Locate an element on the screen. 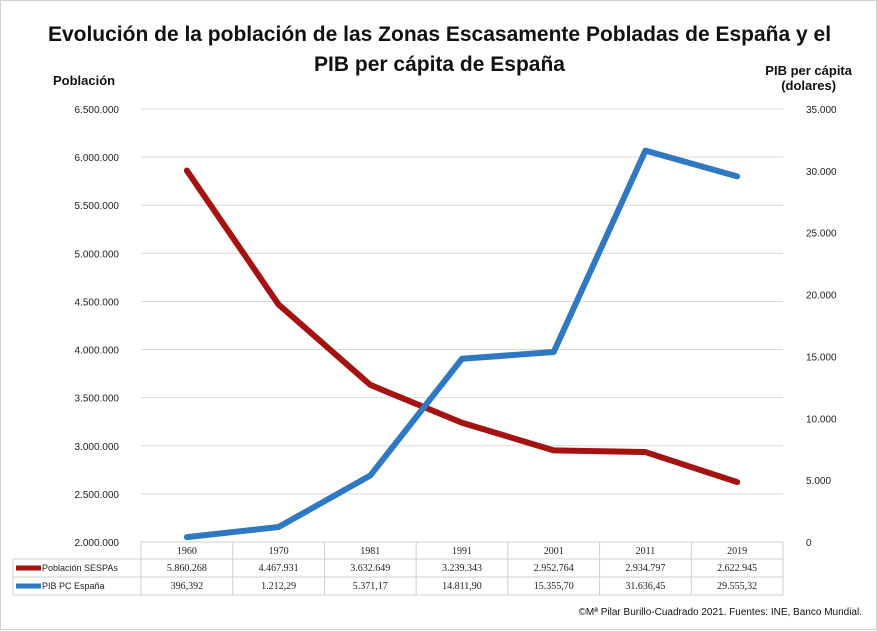  data-label: 5.371,17 is located at coordinates (370, 586).